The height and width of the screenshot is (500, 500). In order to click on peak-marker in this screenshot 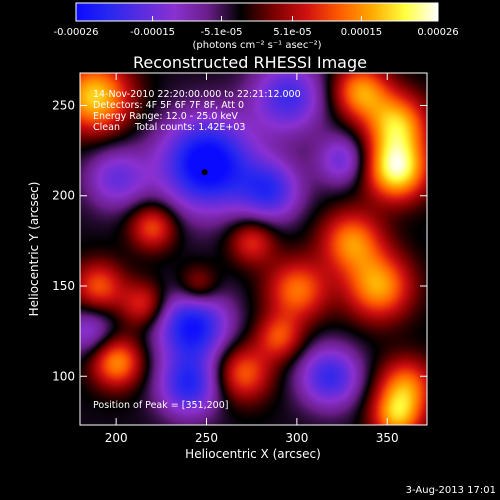, I will do `click(204, 172)`.